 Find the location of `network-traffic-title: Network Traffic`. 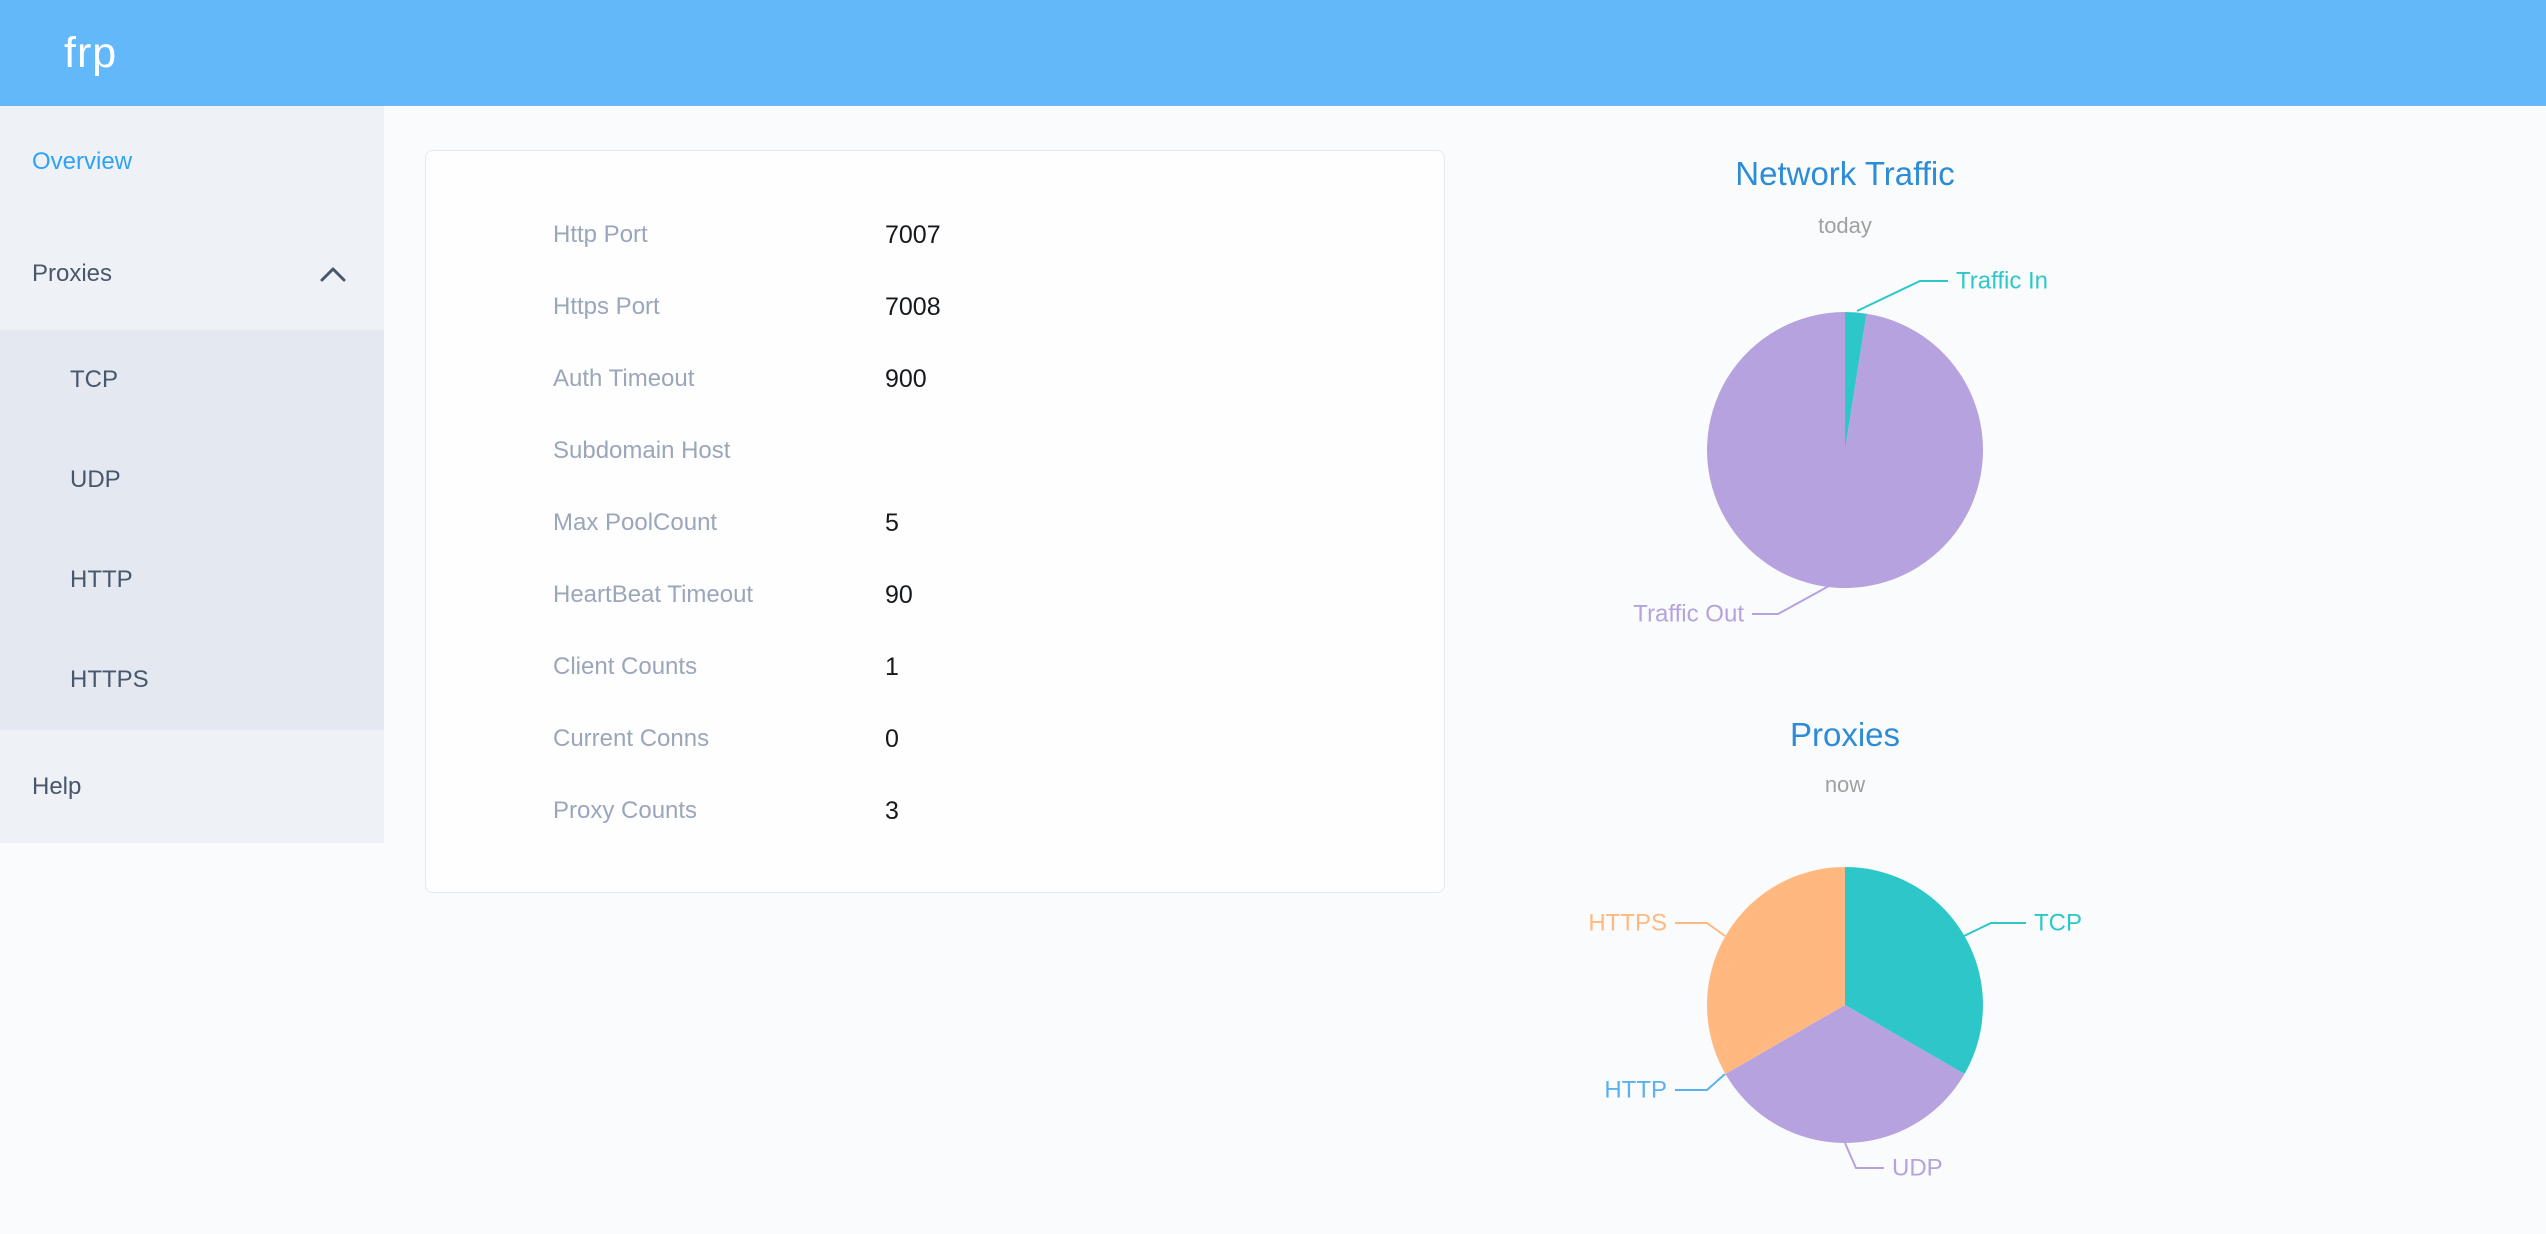

network-traffic-title: Network Traffic is located at coordinates (1845, 173).